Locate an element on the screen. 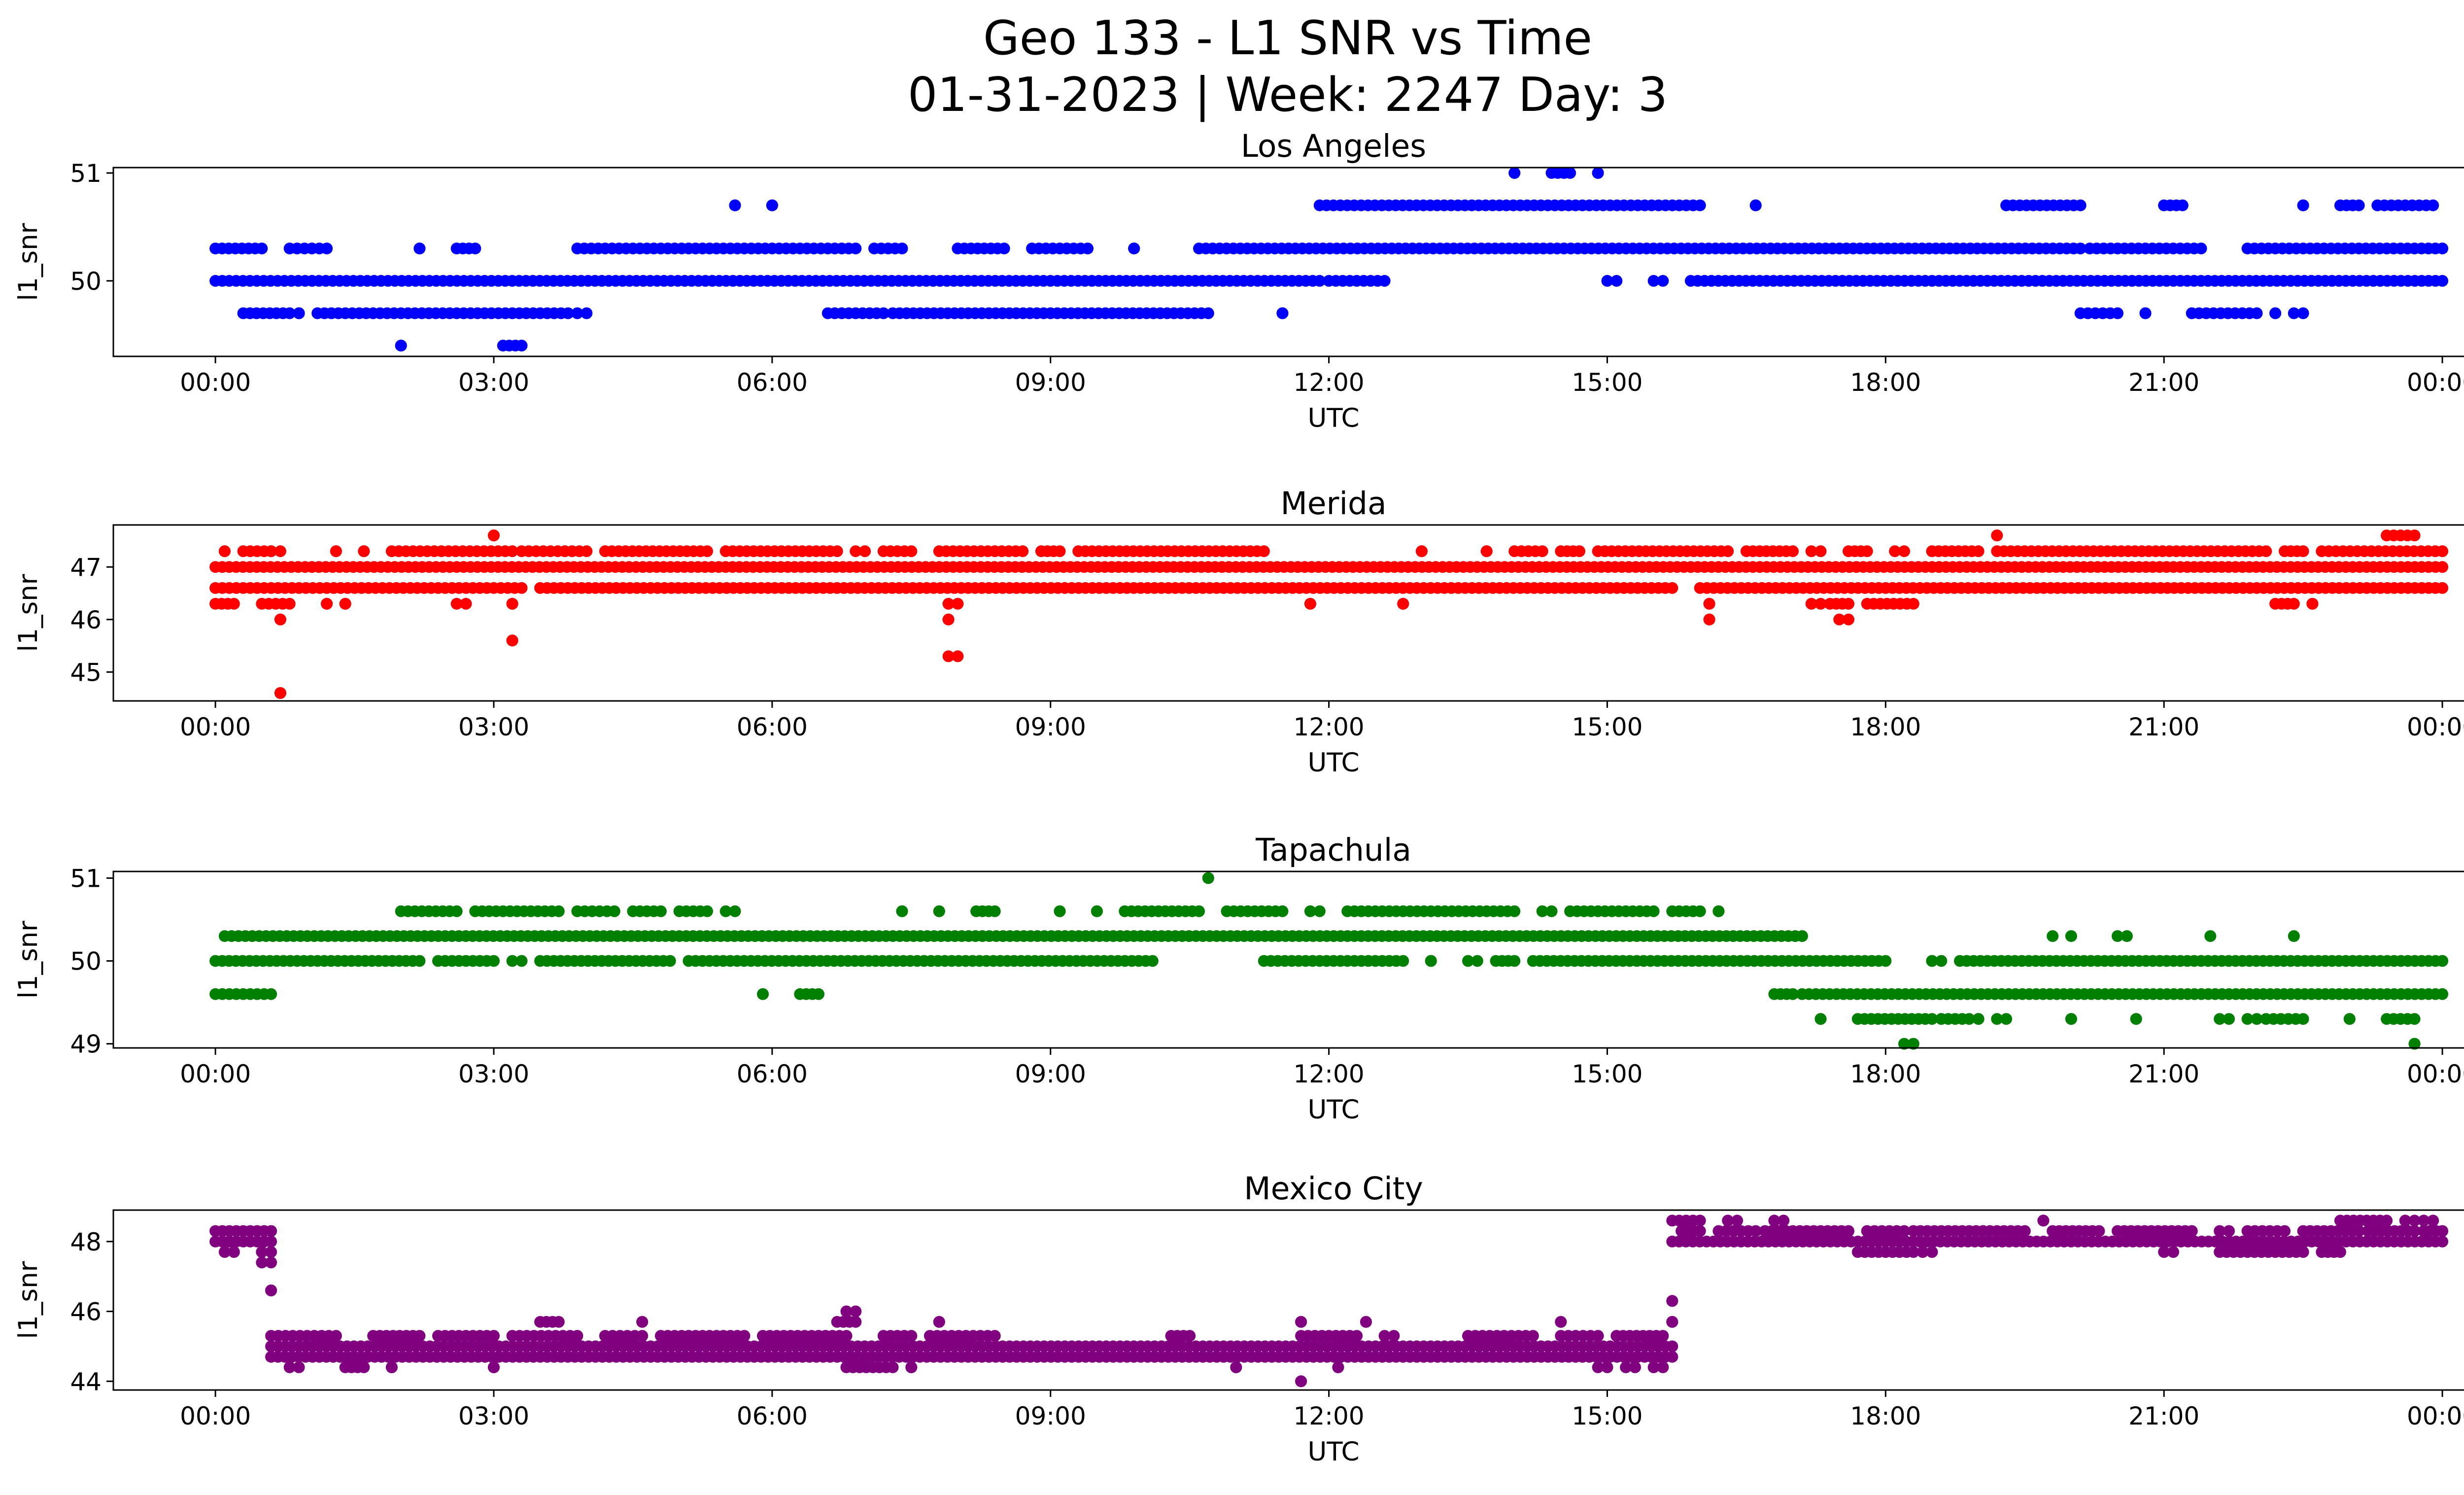 Image resolution: width=2464 pixels, height=1495 pixels. series-points is located at coordinates (1329, 259).